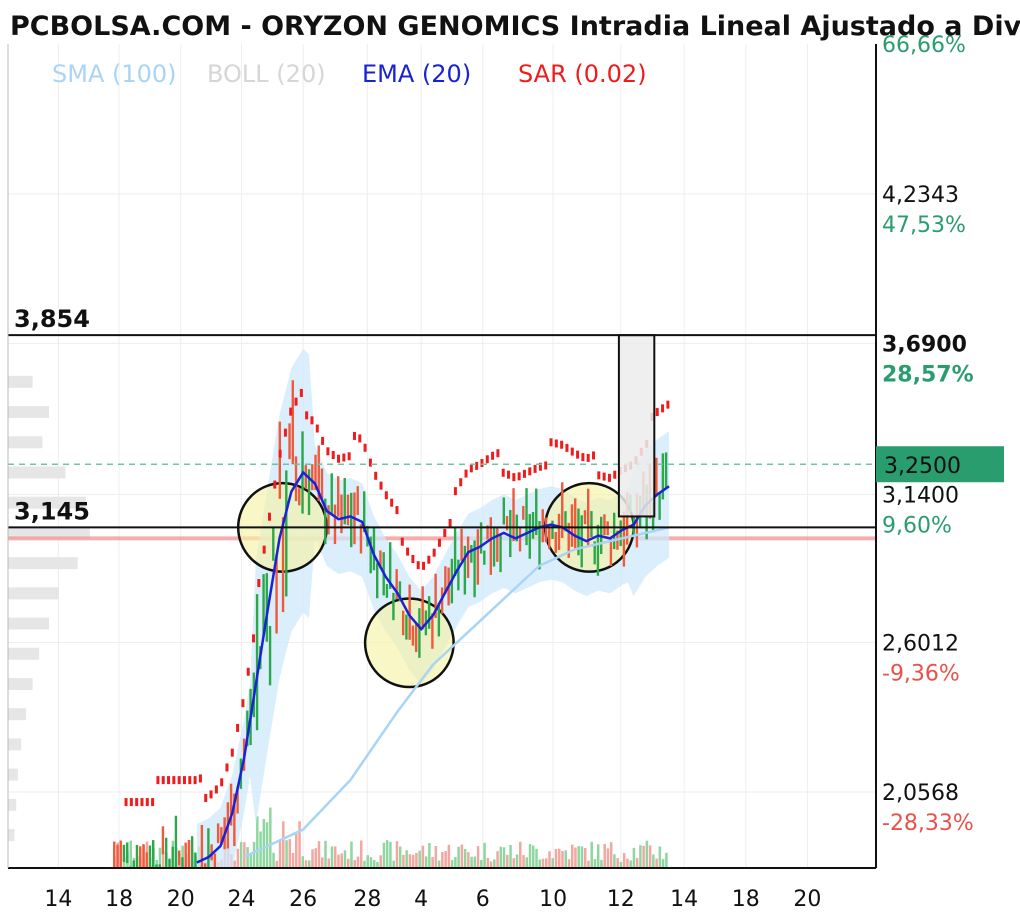 The image size is (1020, 924). Describe the element at coordinates (181, 899) in the screenshot. I see `x-tick-label: 20` at that location.